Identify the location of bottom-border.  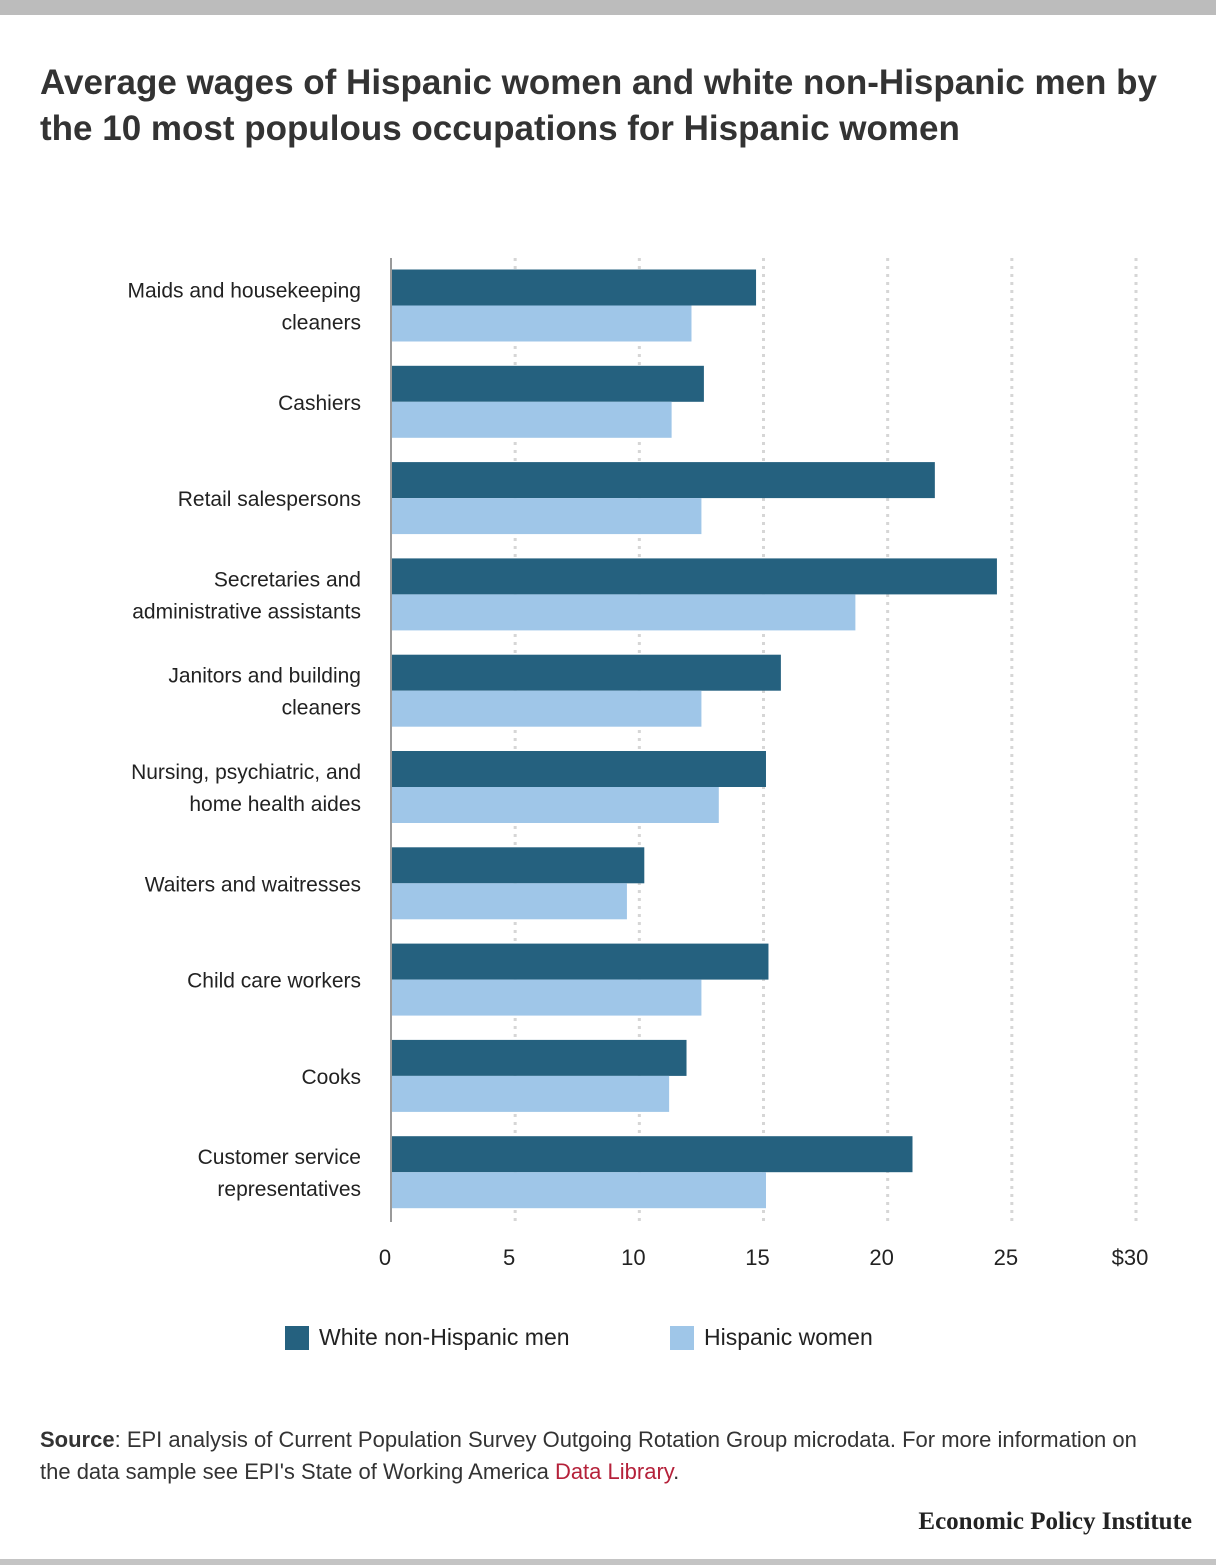
(608, 1562).